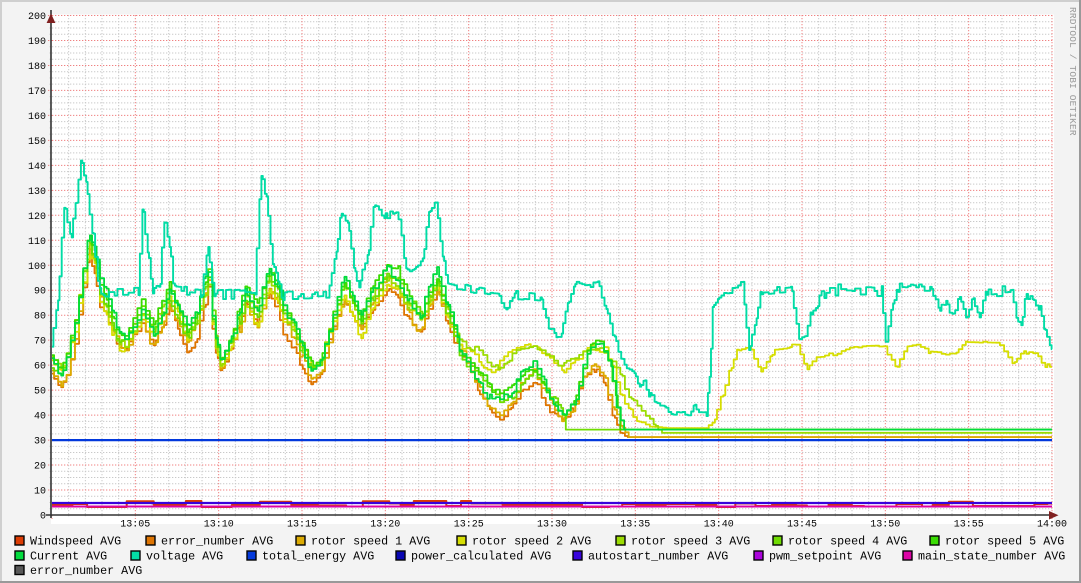  What do you see at coordinates (68, 557) in the screenshot?
I see `svg-text: Current AVG` at bounding box center [68, 557].